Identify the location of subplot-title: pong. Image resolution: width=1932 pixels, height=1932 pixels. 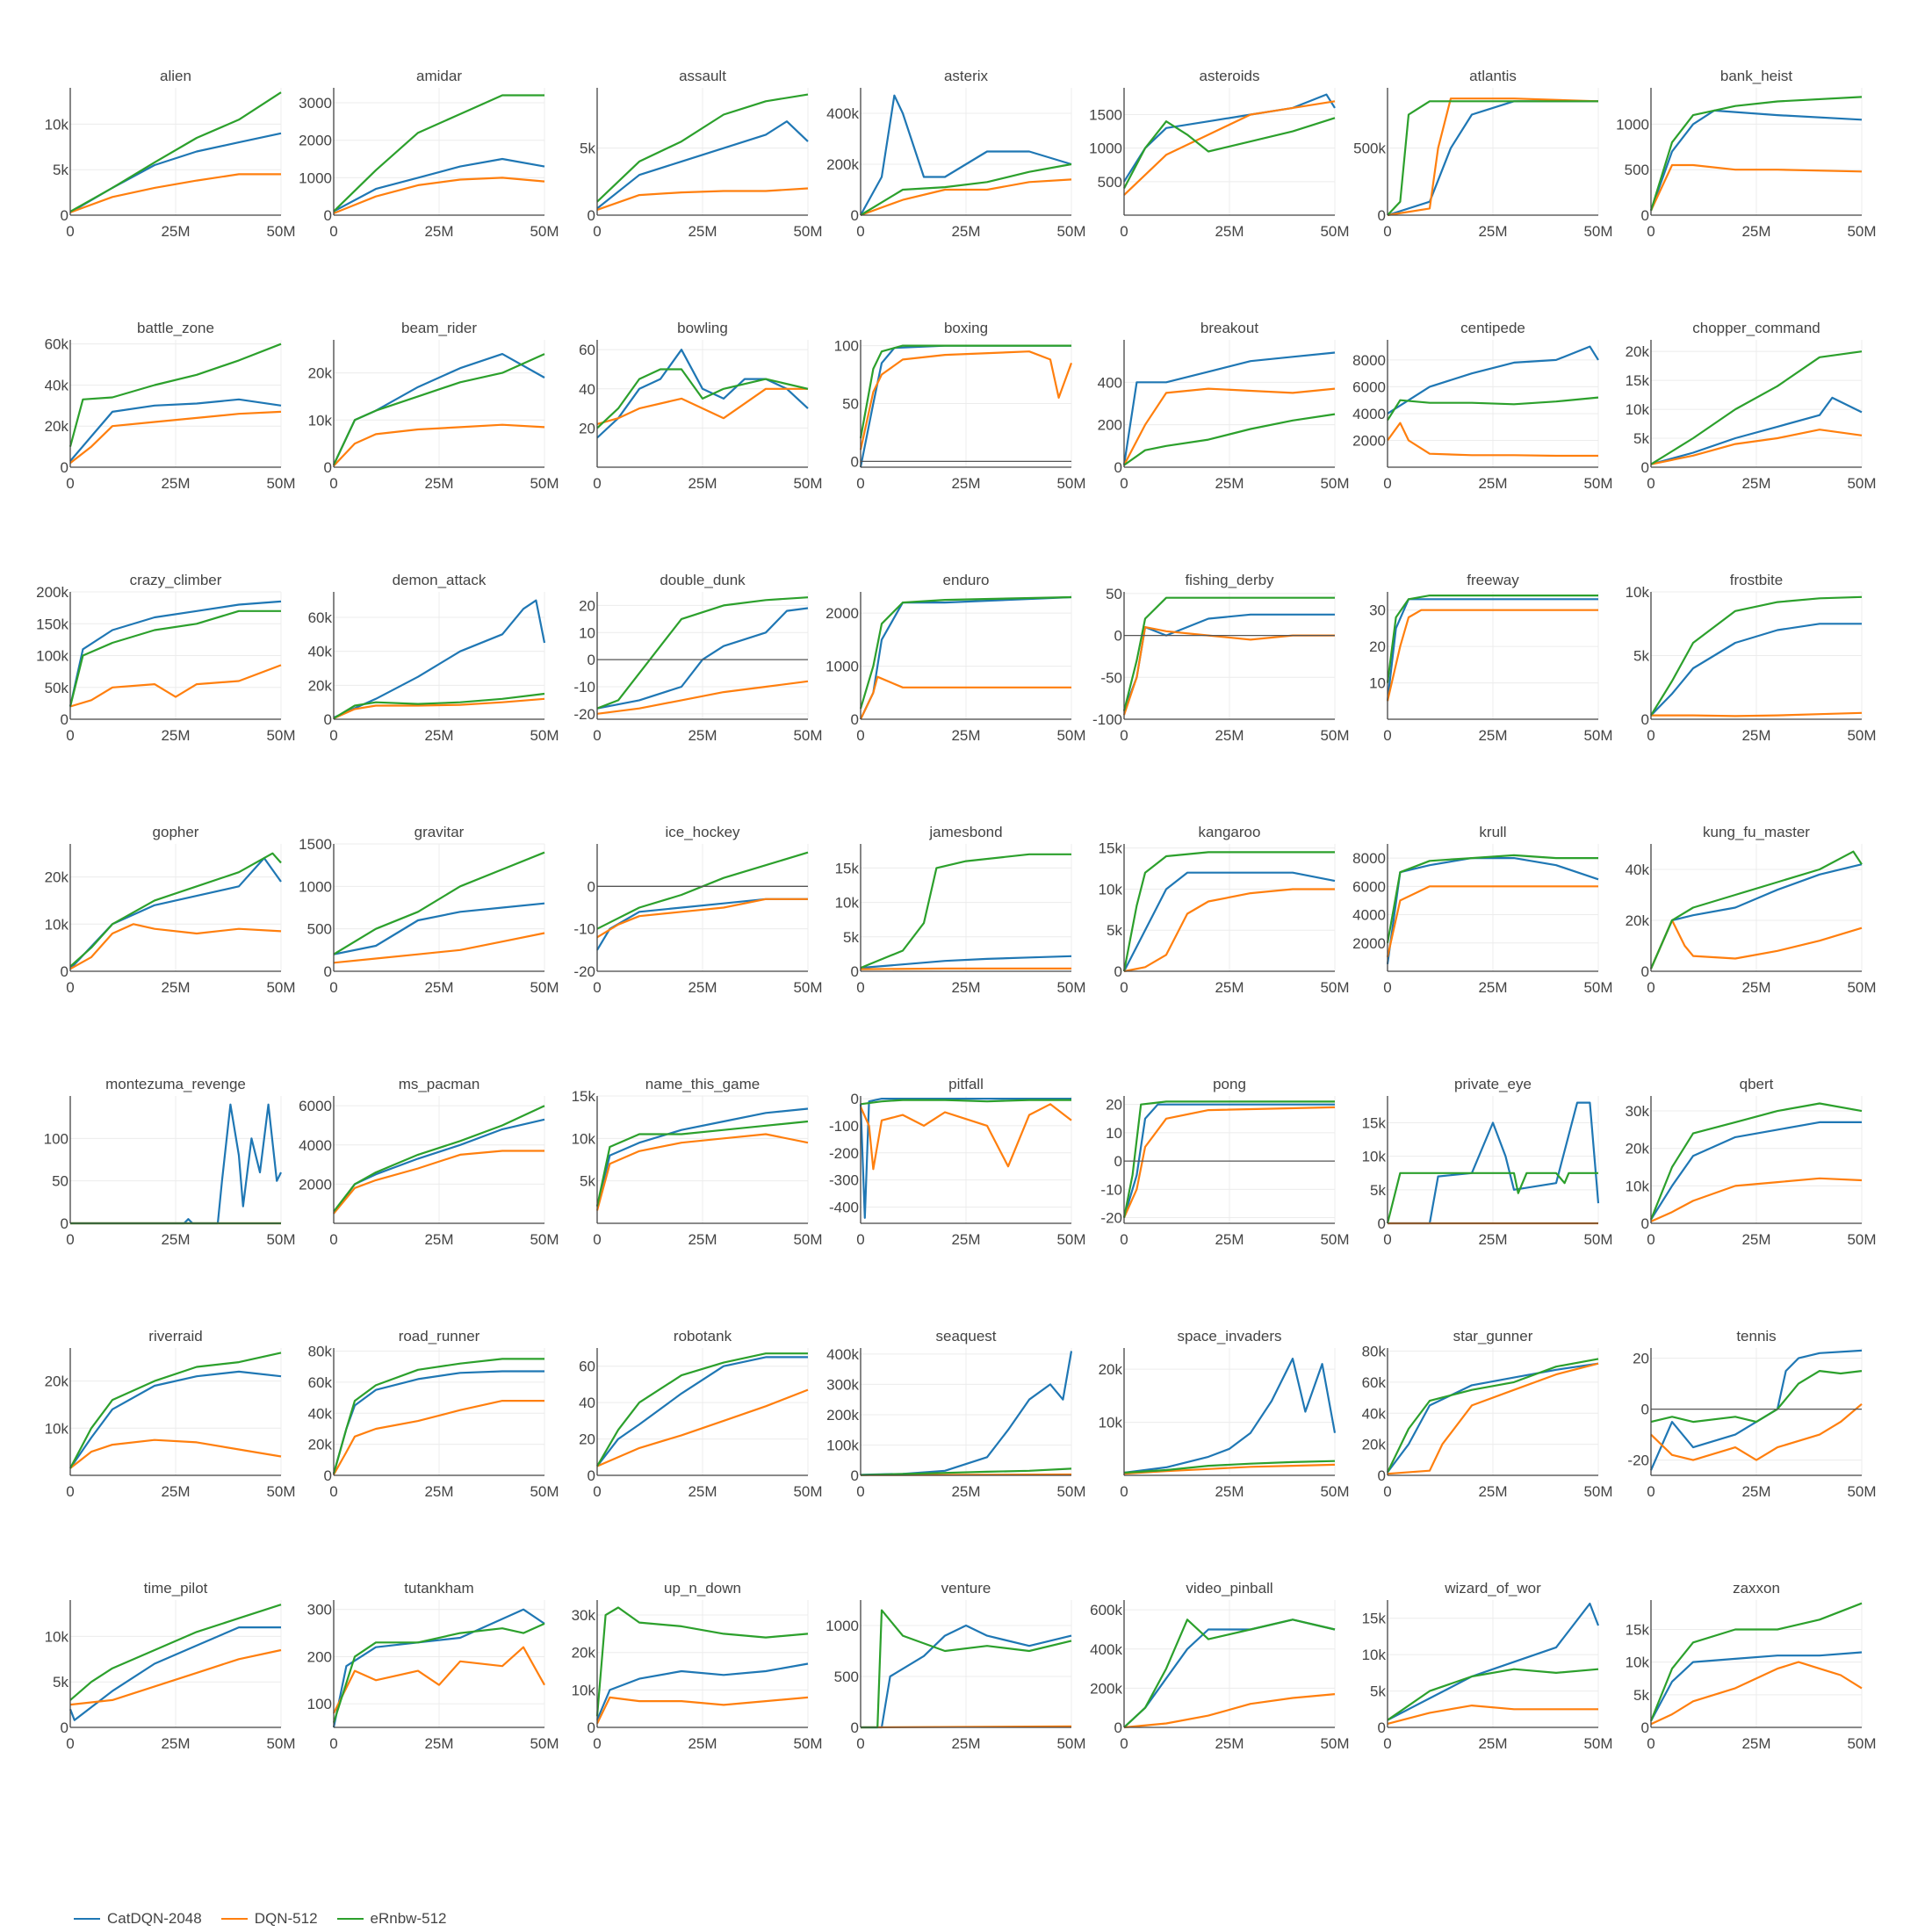
(1229, 1084).